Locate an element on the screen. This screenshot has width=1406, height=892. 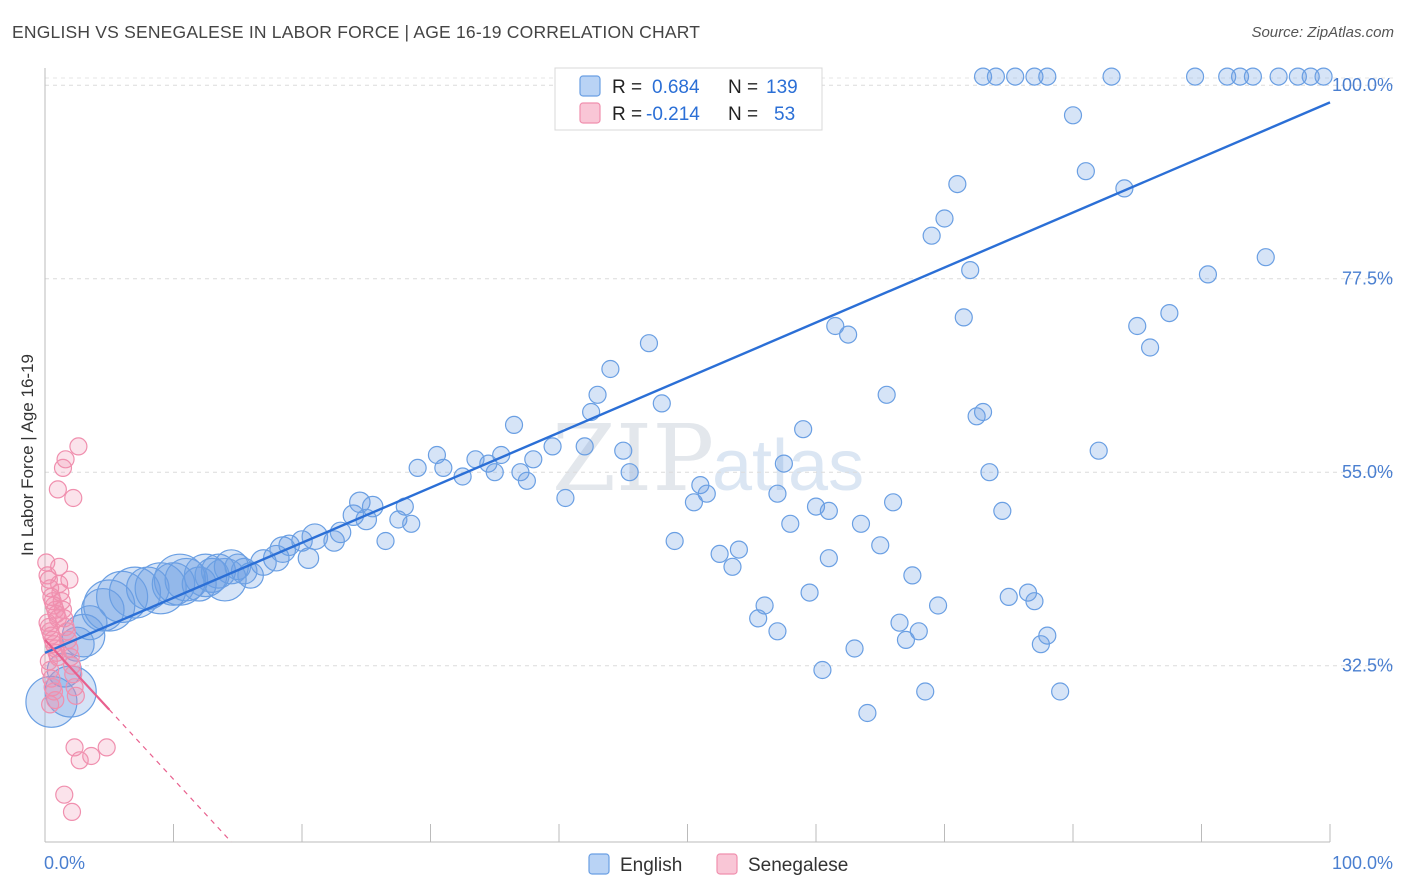
stats-legend: R = 0.684 N = 139 R = -0.214 N = 53 is located at coordinates (688, 99).